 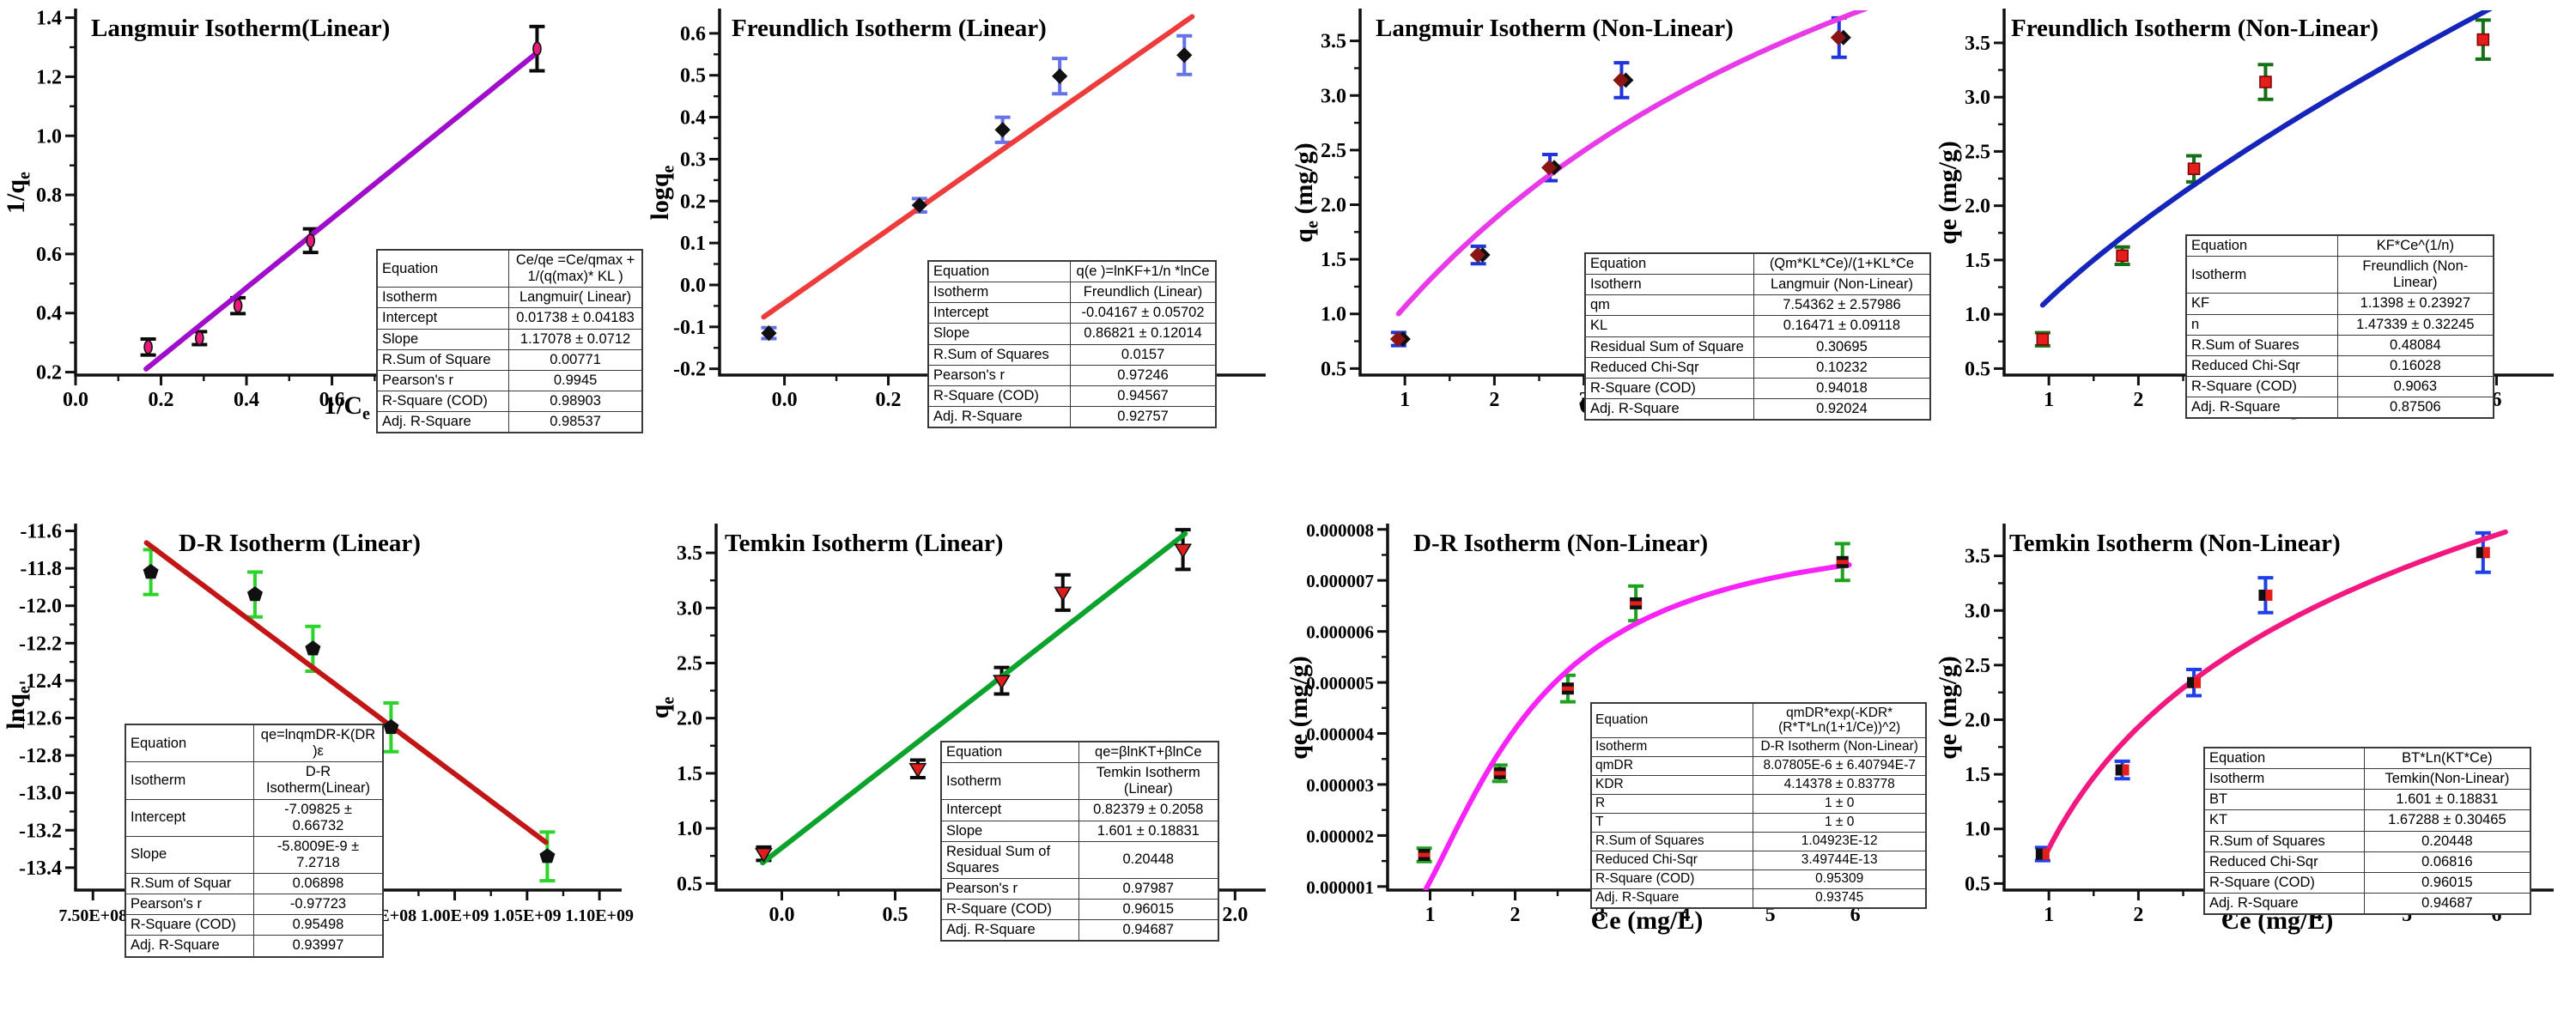 I want to click on y-tick-label: 0.4, so click(x=693, y=118).